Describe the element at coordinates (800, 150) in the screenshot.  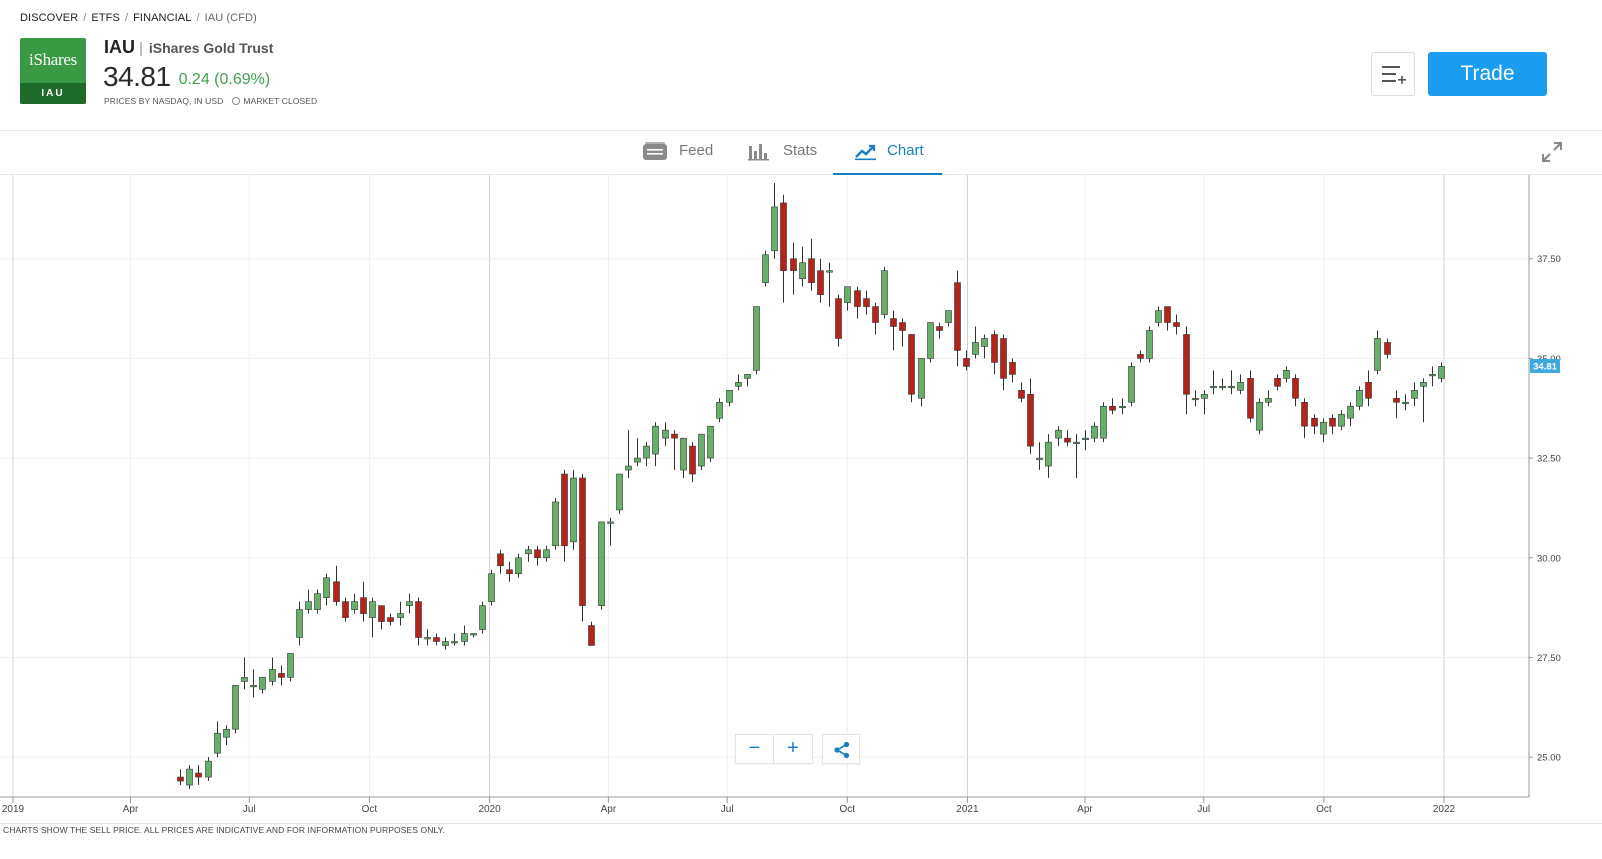
I see `tab-stats-label: Stats` at that location.